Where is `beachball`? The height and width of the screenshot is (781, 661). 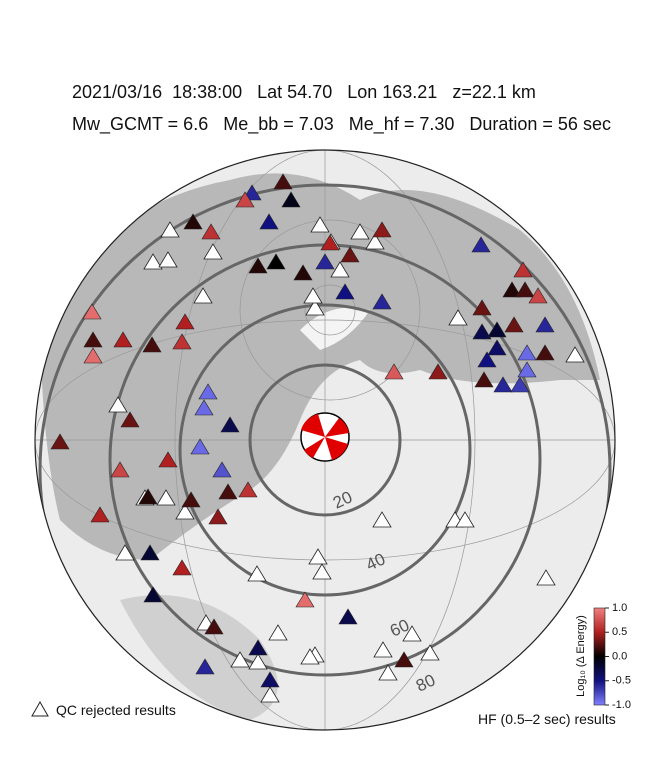
beachball is located at coordinates (325, 437).